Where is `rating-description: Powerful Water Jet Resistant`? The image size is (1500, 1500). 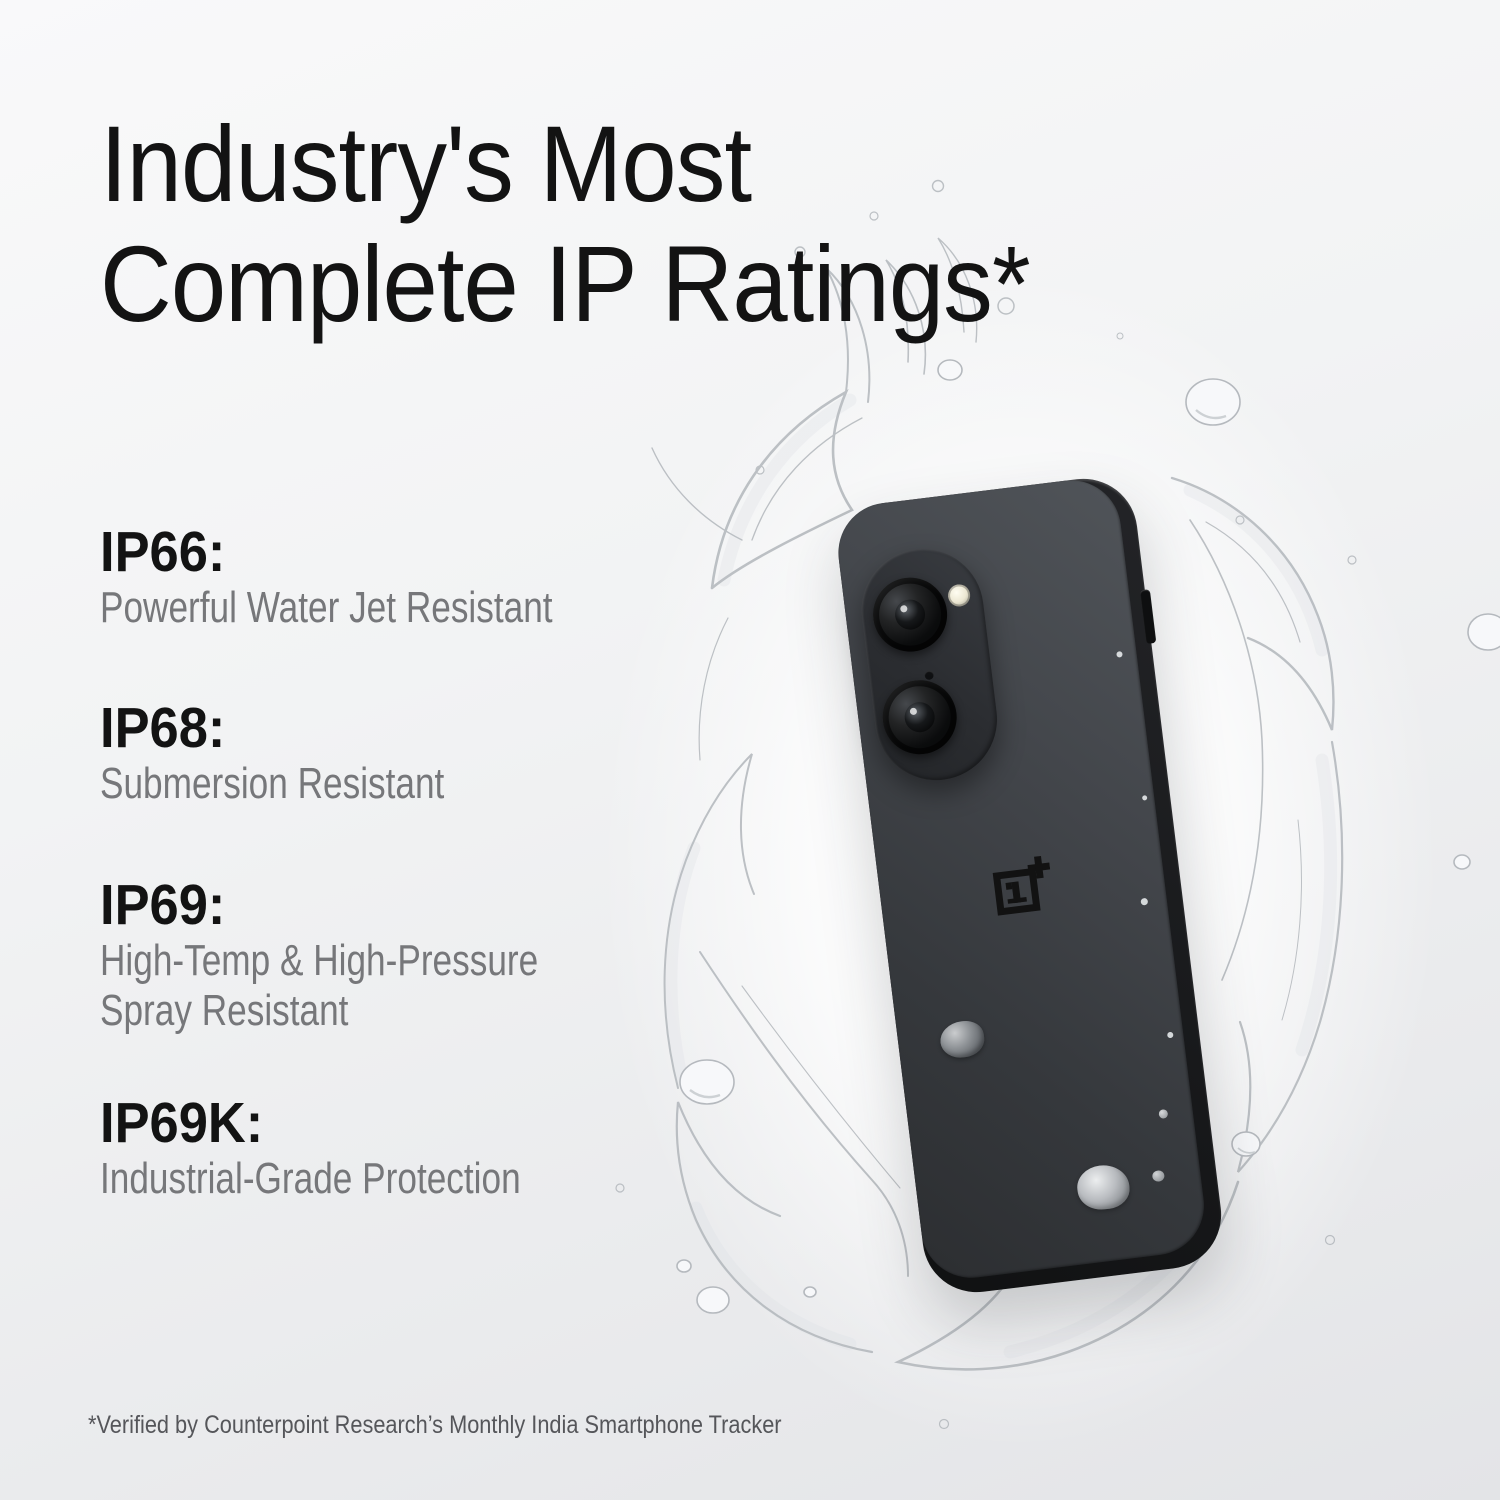
rating-description: Powerful Water Jet Resistant is located at coordinates (326, 607).